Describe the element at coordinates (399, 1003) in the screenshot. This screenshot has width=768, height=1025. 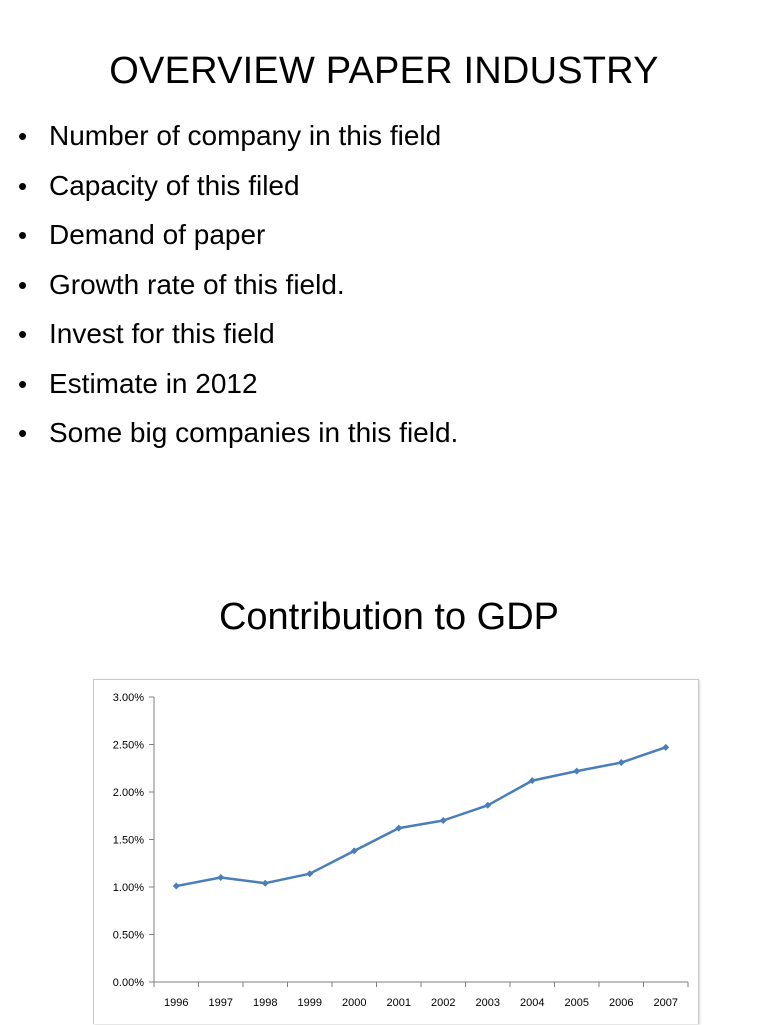
I see `x-tick-label: 2001` at that location.